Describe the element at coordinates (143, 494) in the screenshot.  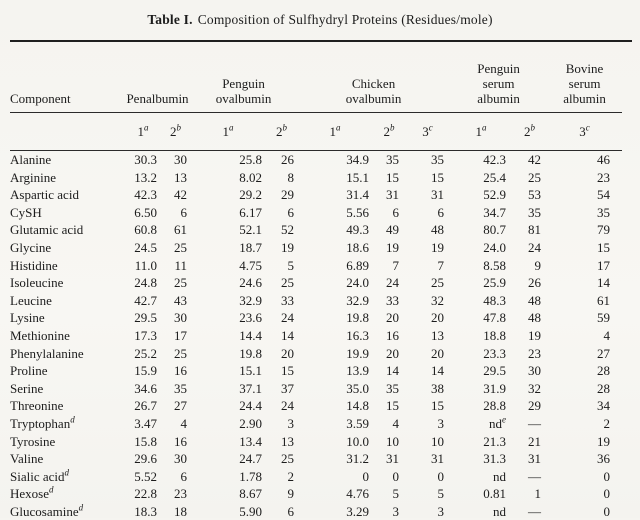
I see `value-cell: 22.8` at that location.